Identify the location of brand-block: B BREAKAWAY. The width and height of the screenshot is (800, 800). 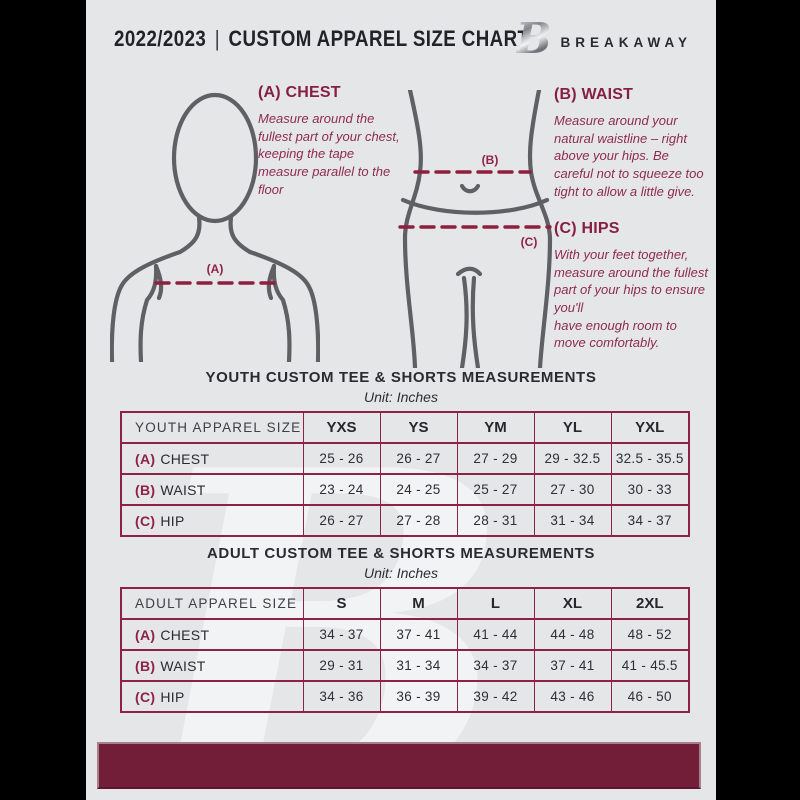
(604, 39).